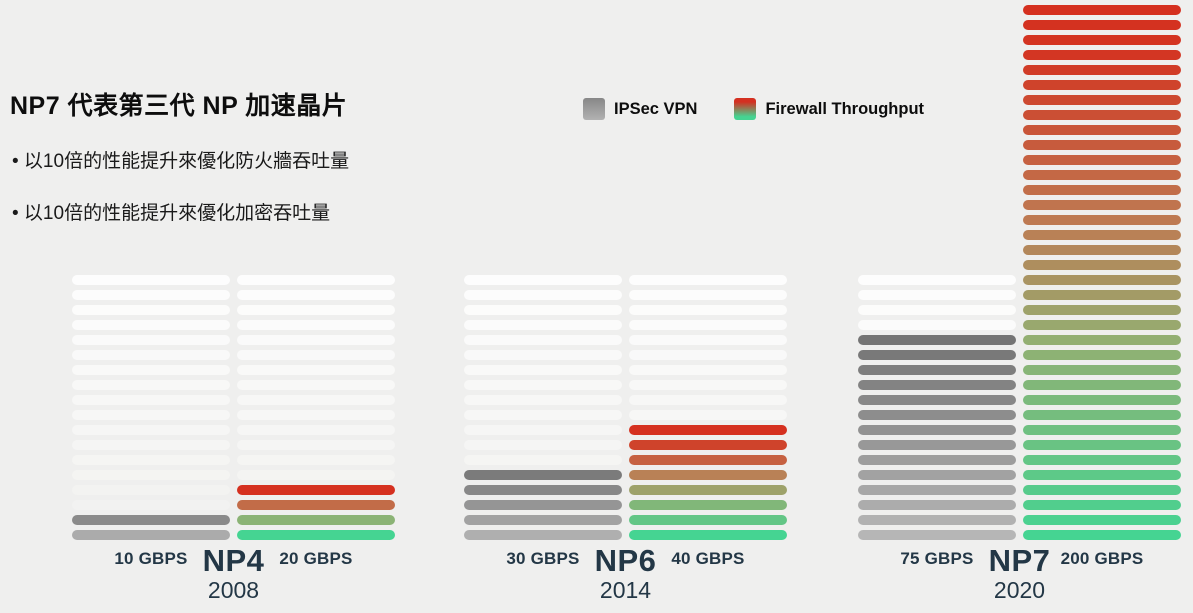 The height and width of the screenshot is (613, 1193). I want to click on page-title: NP7 代表第三代 NP 加速晶片, so click(179, 106).